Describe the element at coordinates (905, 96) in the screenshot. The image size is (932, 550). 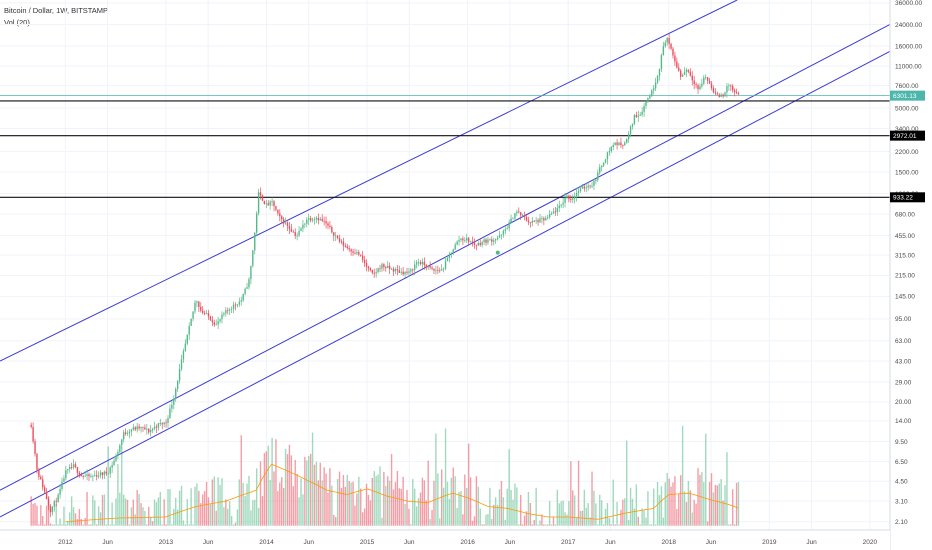
I see `price-tag-label: 6301.13` at that location.